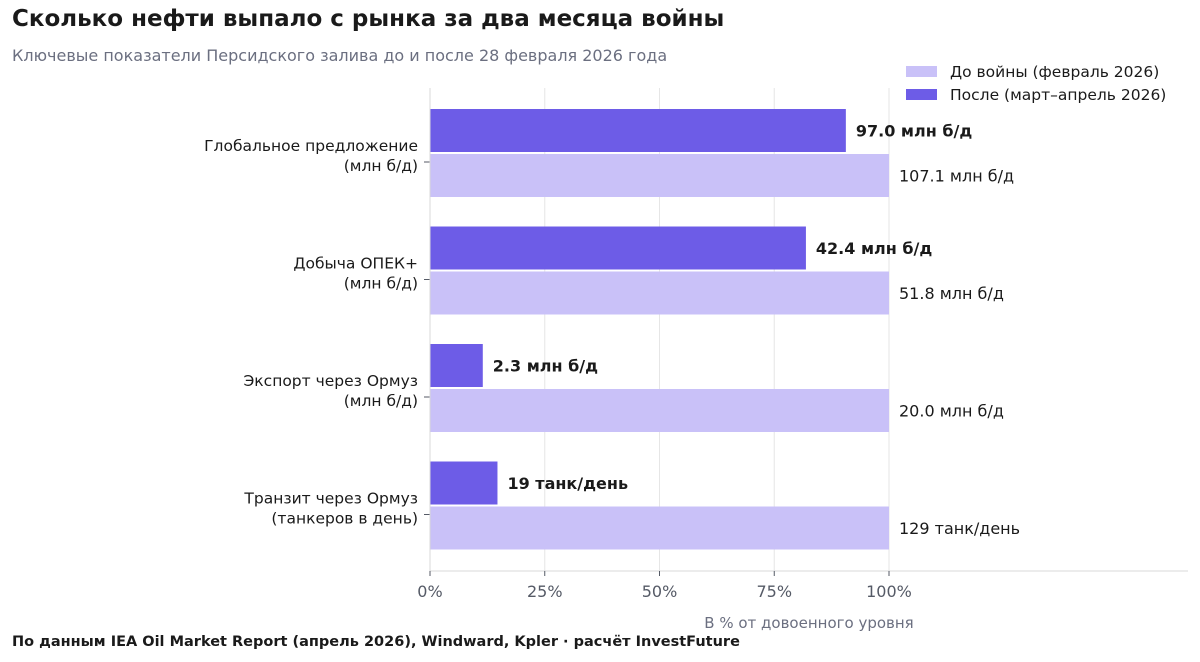  What do you see at coordinates (951, 293) in the screenshot?
I see `value-label-before: 51.8 млн б/д` at bounding box center [951, 293].